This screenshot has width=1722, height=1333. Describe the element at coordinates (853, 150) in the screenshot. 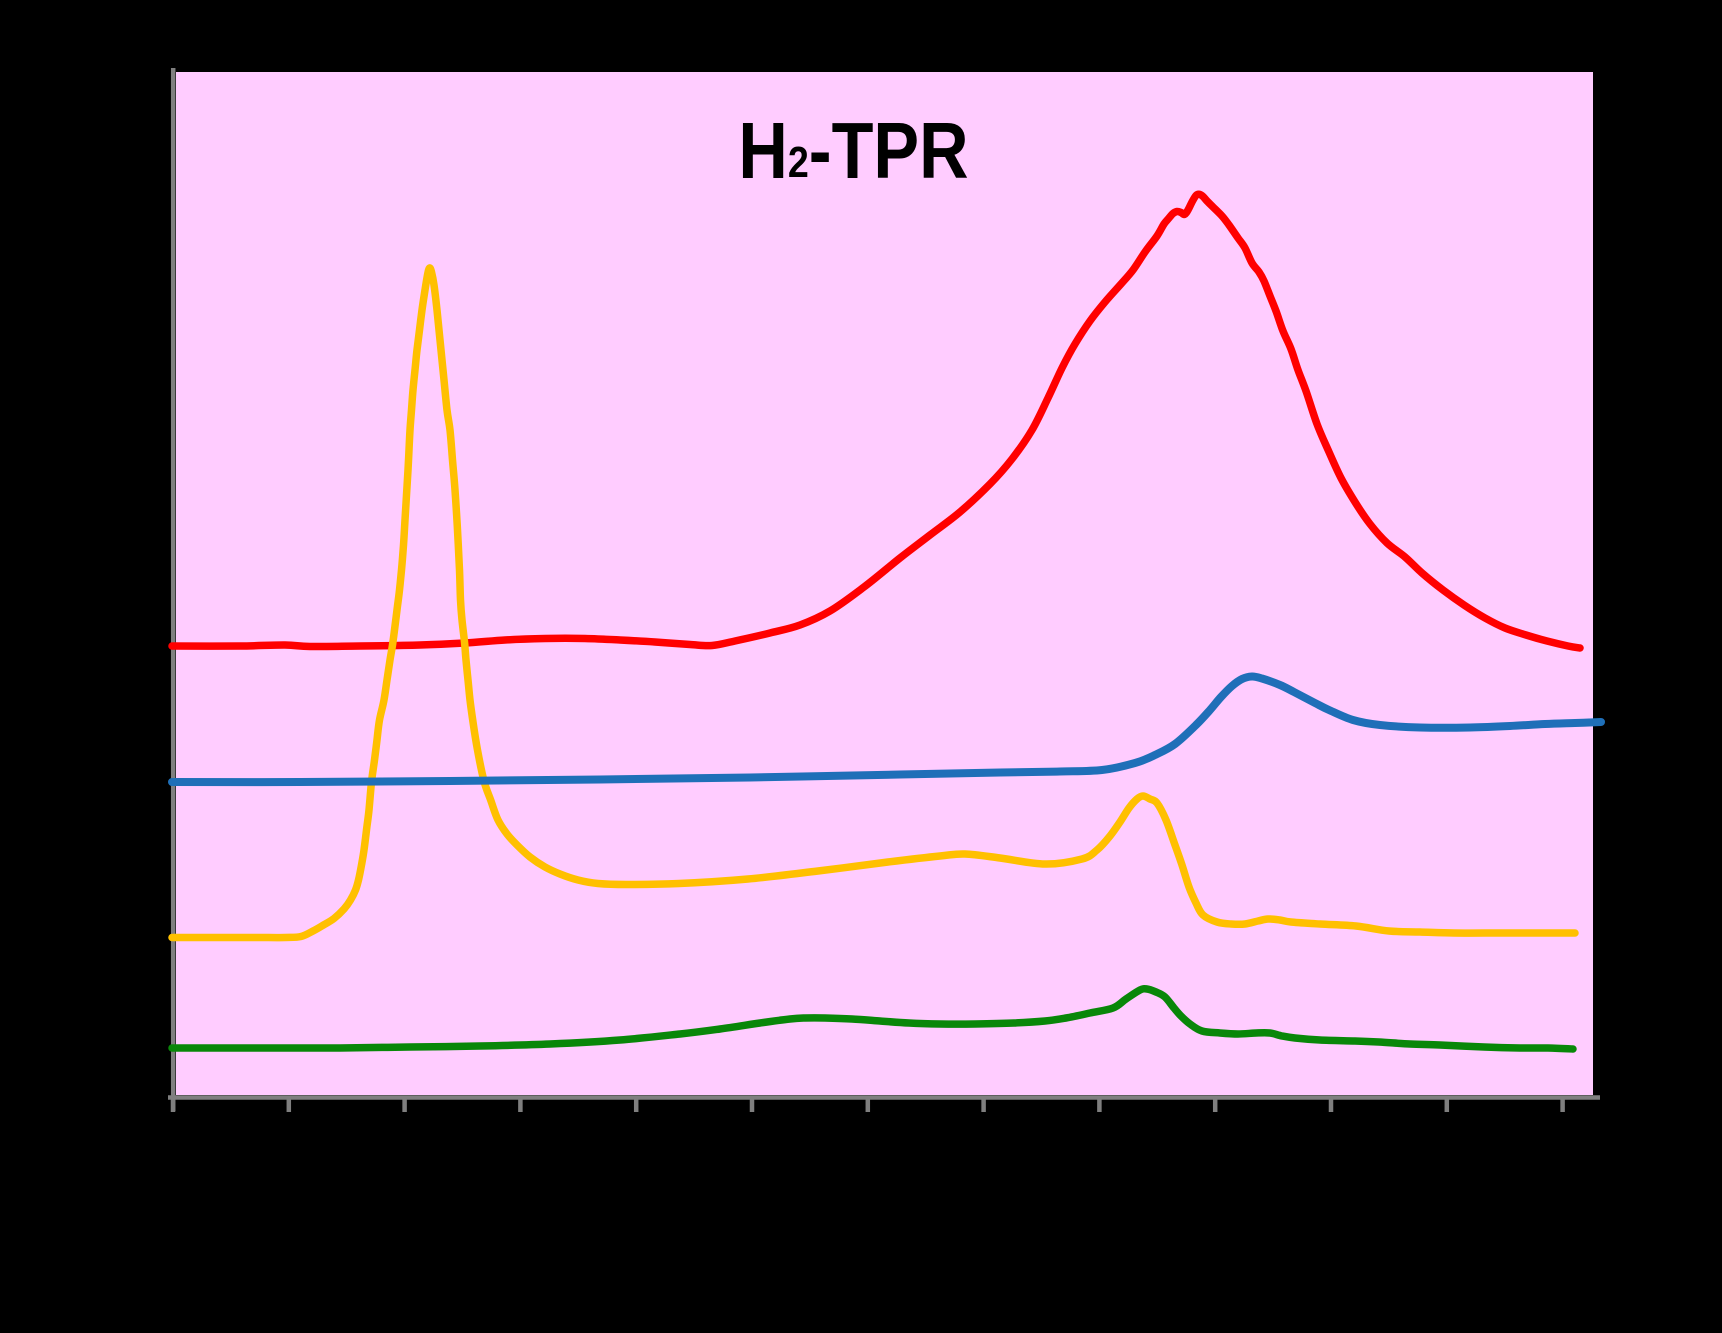

I see `svg-text: H2-TPR` at that location.